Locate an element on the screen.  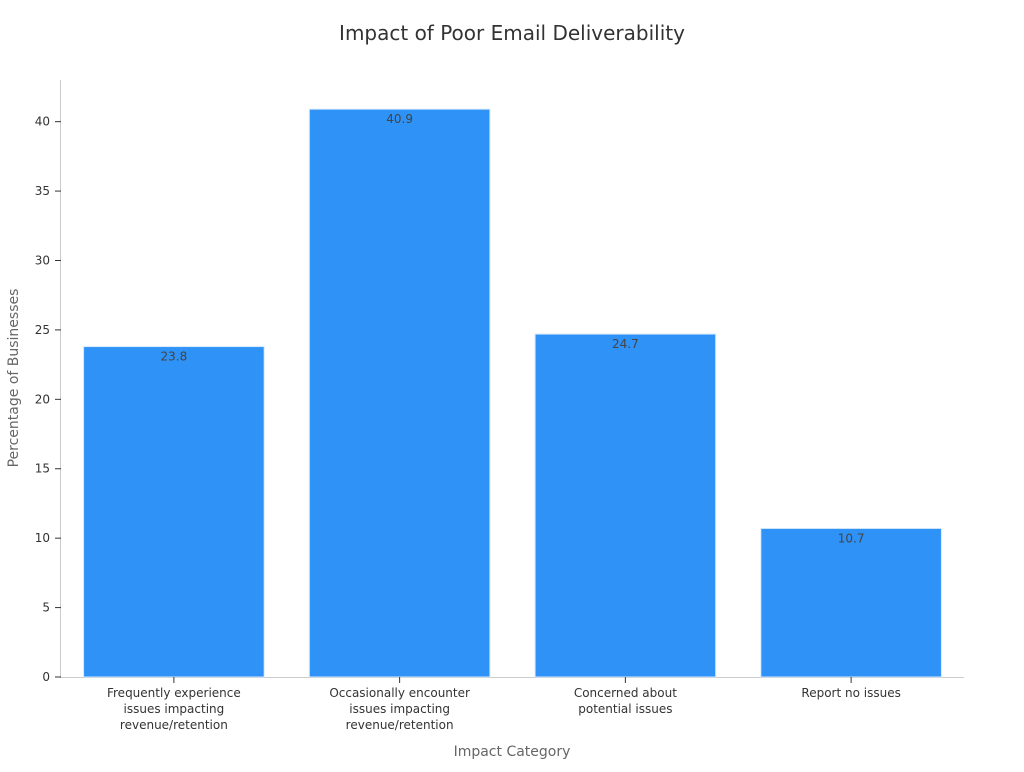
x-tick-label-line: Report no issues is located at coordinates (850, 693).